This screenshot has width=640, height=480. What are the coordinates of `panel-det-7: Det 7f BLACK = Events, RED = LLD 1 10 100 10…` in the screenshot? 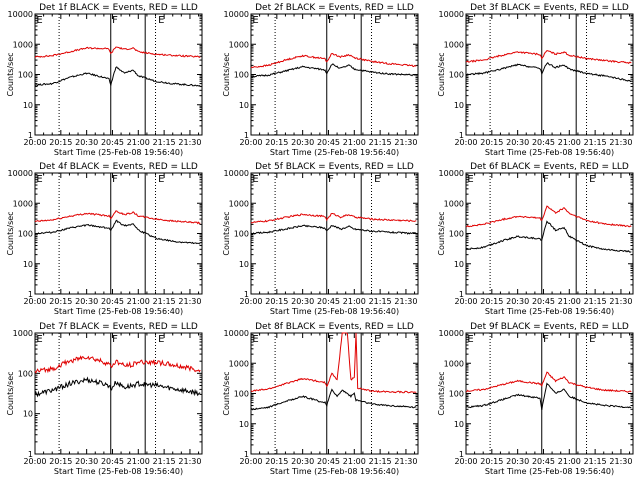 It's located at (104, 399).